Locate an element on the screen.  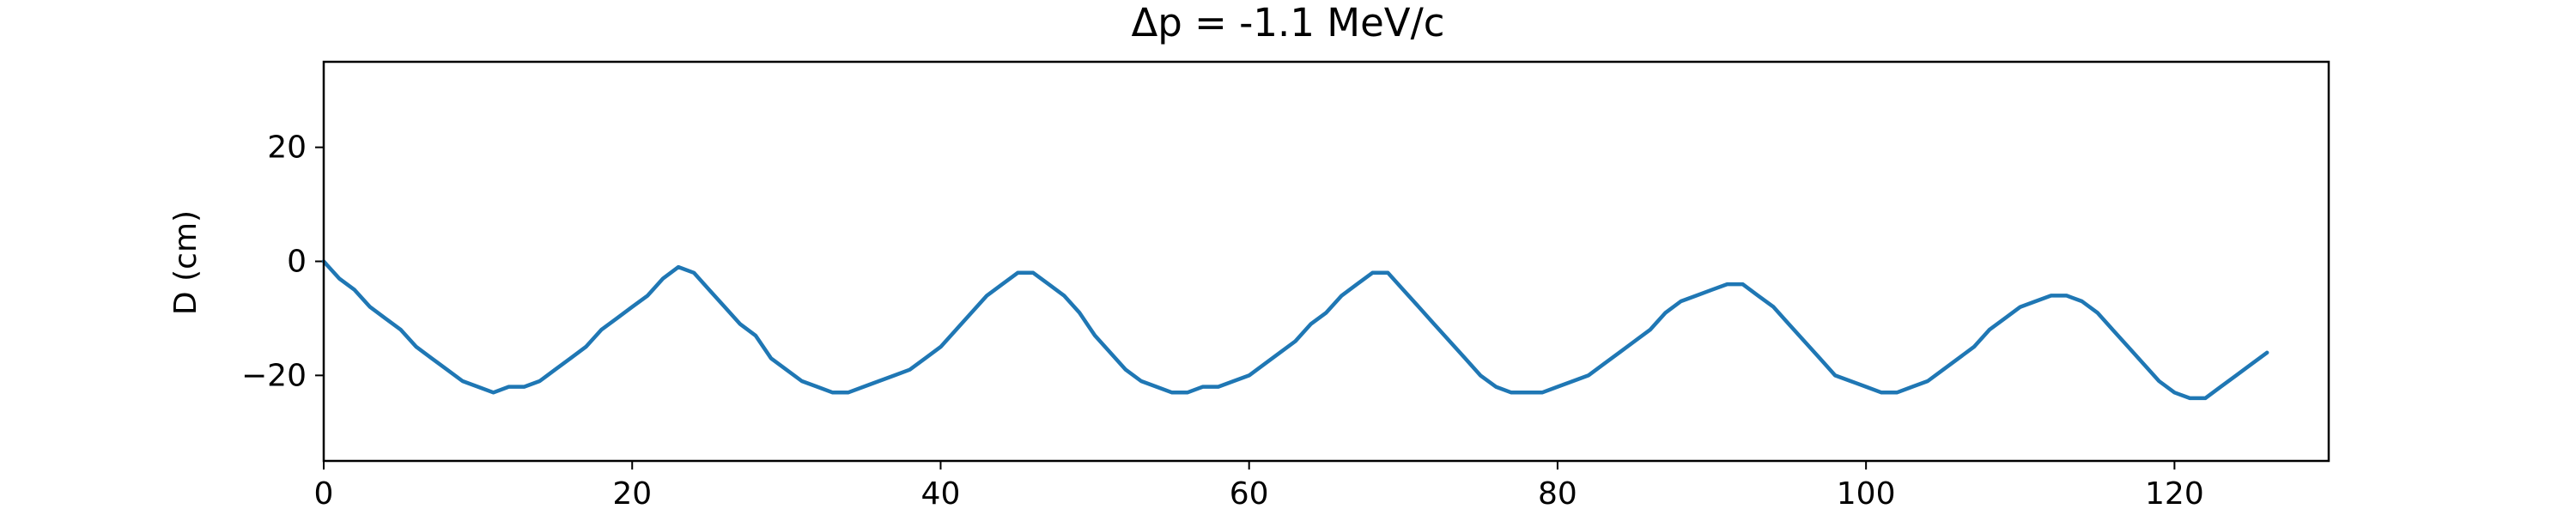
y-axis-ticks: −20 0 20 is located at coordinates (282, 261).